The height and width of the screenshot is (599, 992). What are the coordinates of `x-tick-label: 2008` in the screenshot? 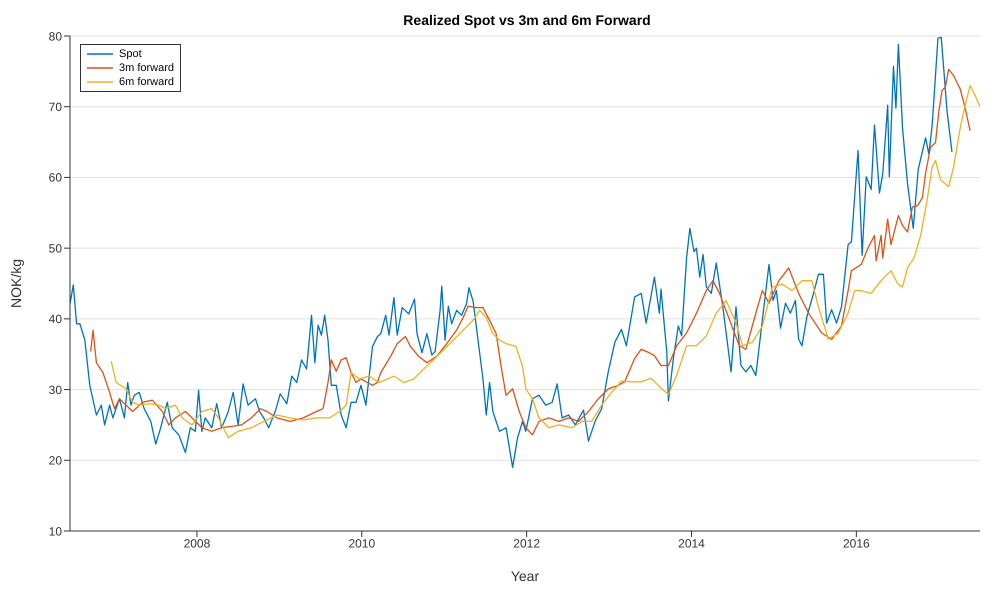 It's located at (197, 543).